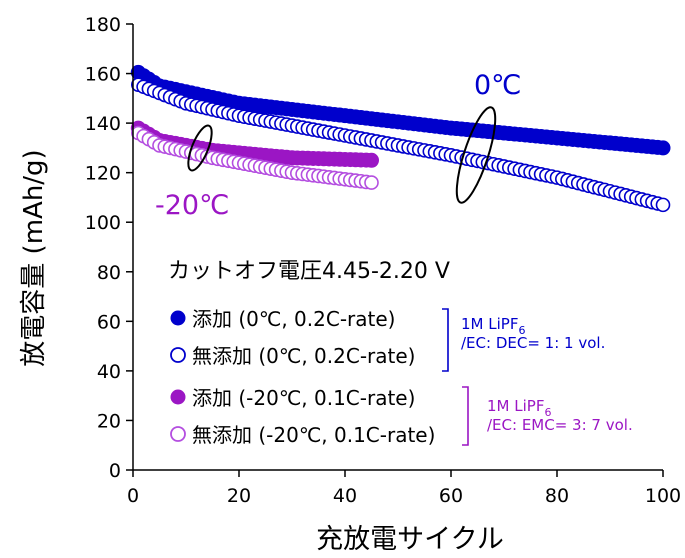  I want to click on y-axis-label: 放電容量 (mAh/g), so click(34, 257).